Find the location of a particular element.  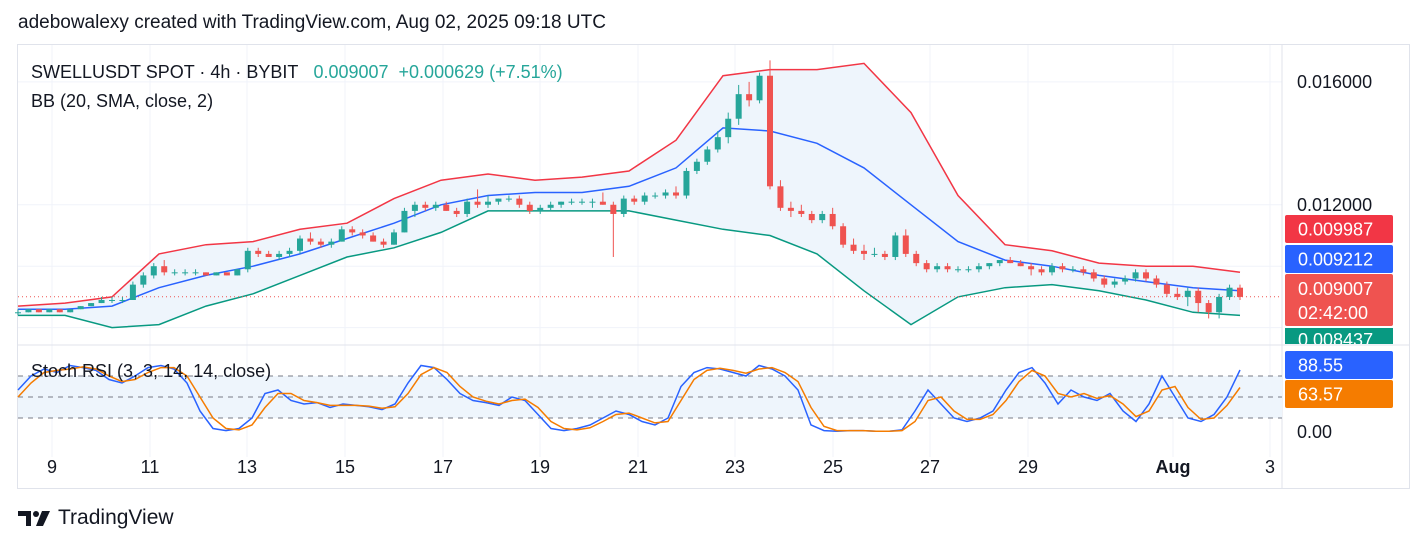

bb-upper-price-label-bg is located at coordinates (1339, 229).